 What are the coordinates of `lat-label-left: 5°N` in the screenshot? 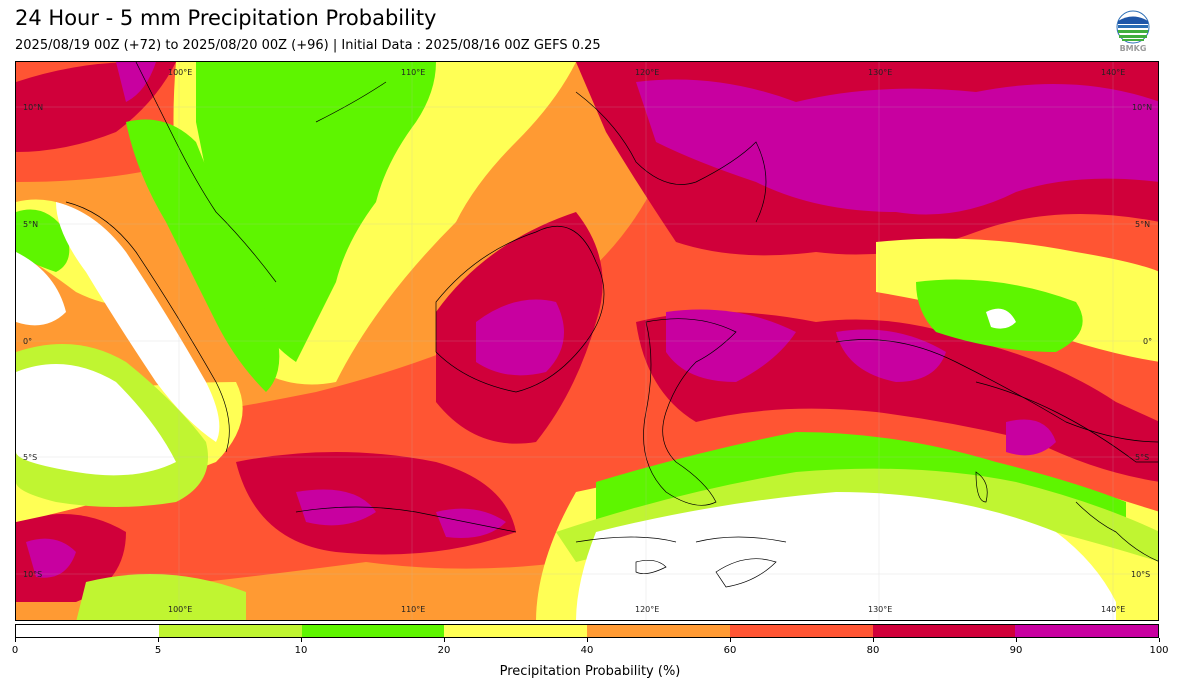 It's located at (31, 224).